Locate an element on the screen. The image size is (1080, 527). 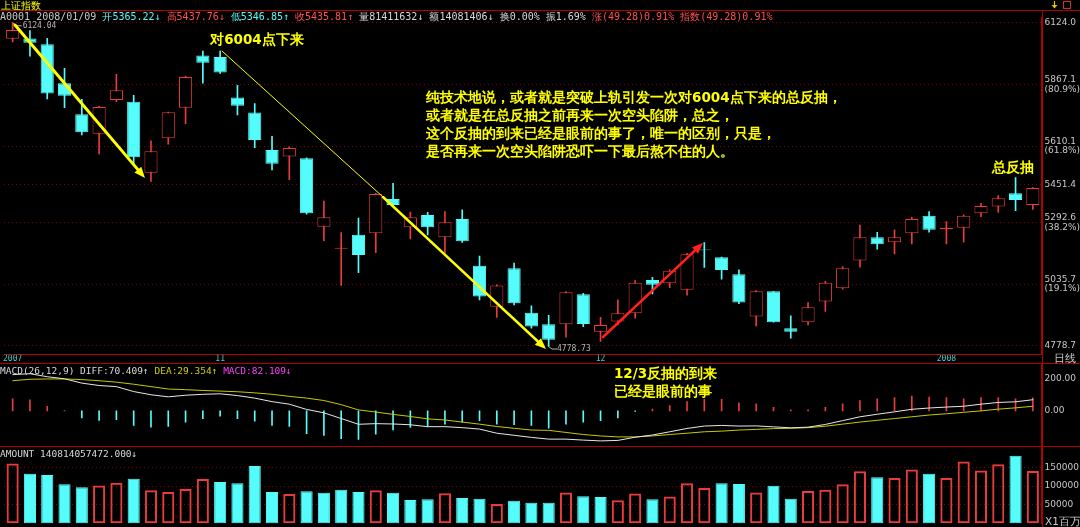
x-tick-label: 12 is located at coordinates (600, 358).